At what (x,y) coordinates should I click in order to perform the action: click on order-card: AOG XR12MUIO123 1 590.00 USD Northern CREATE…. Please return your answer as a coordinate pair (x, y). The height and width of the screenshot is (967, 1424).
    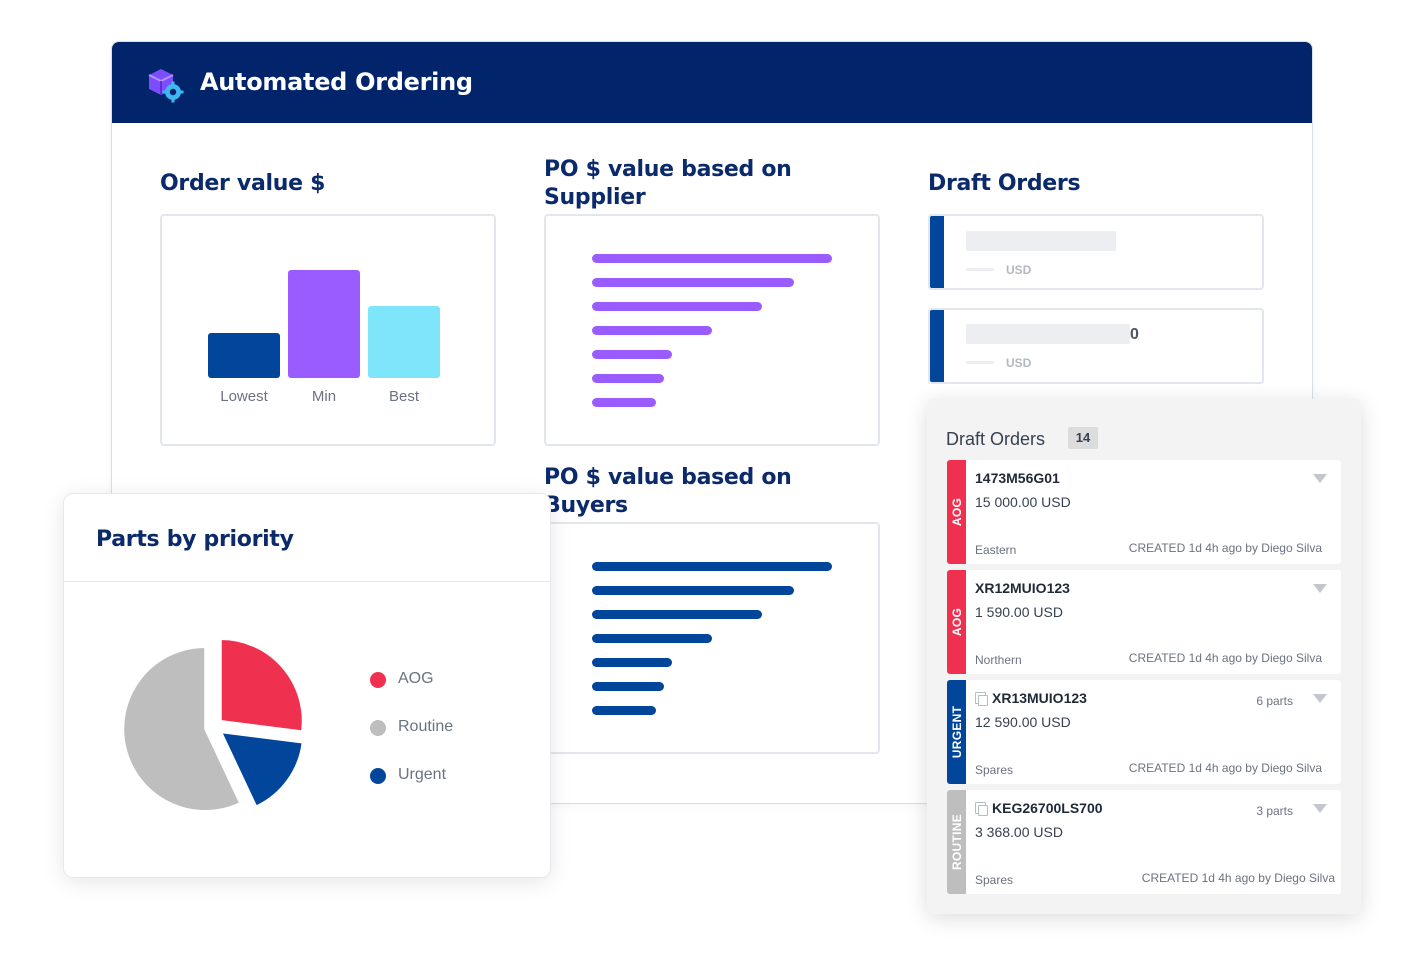
    Looking at the image, I should click on (1144, 622).